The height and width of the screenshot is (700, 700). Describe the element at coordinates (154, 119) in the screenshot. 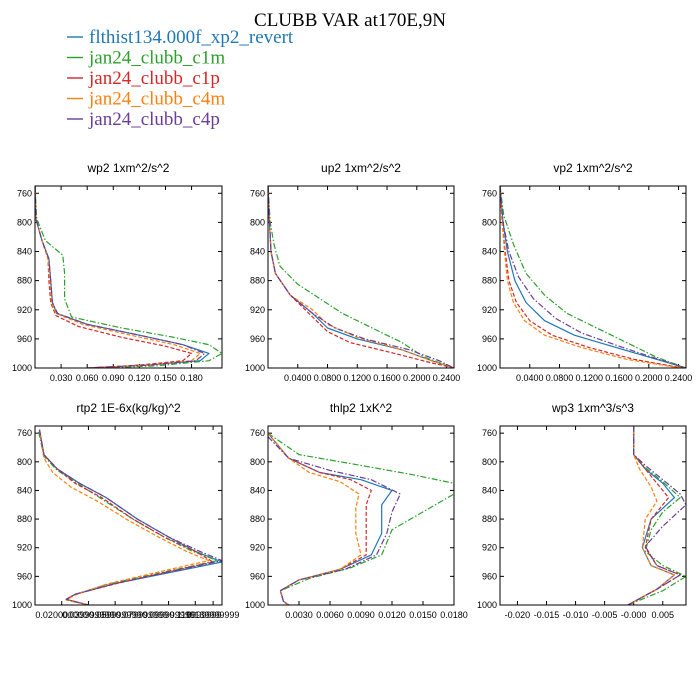

I see `legend-label: jan24_clubb_c4p` at that location.